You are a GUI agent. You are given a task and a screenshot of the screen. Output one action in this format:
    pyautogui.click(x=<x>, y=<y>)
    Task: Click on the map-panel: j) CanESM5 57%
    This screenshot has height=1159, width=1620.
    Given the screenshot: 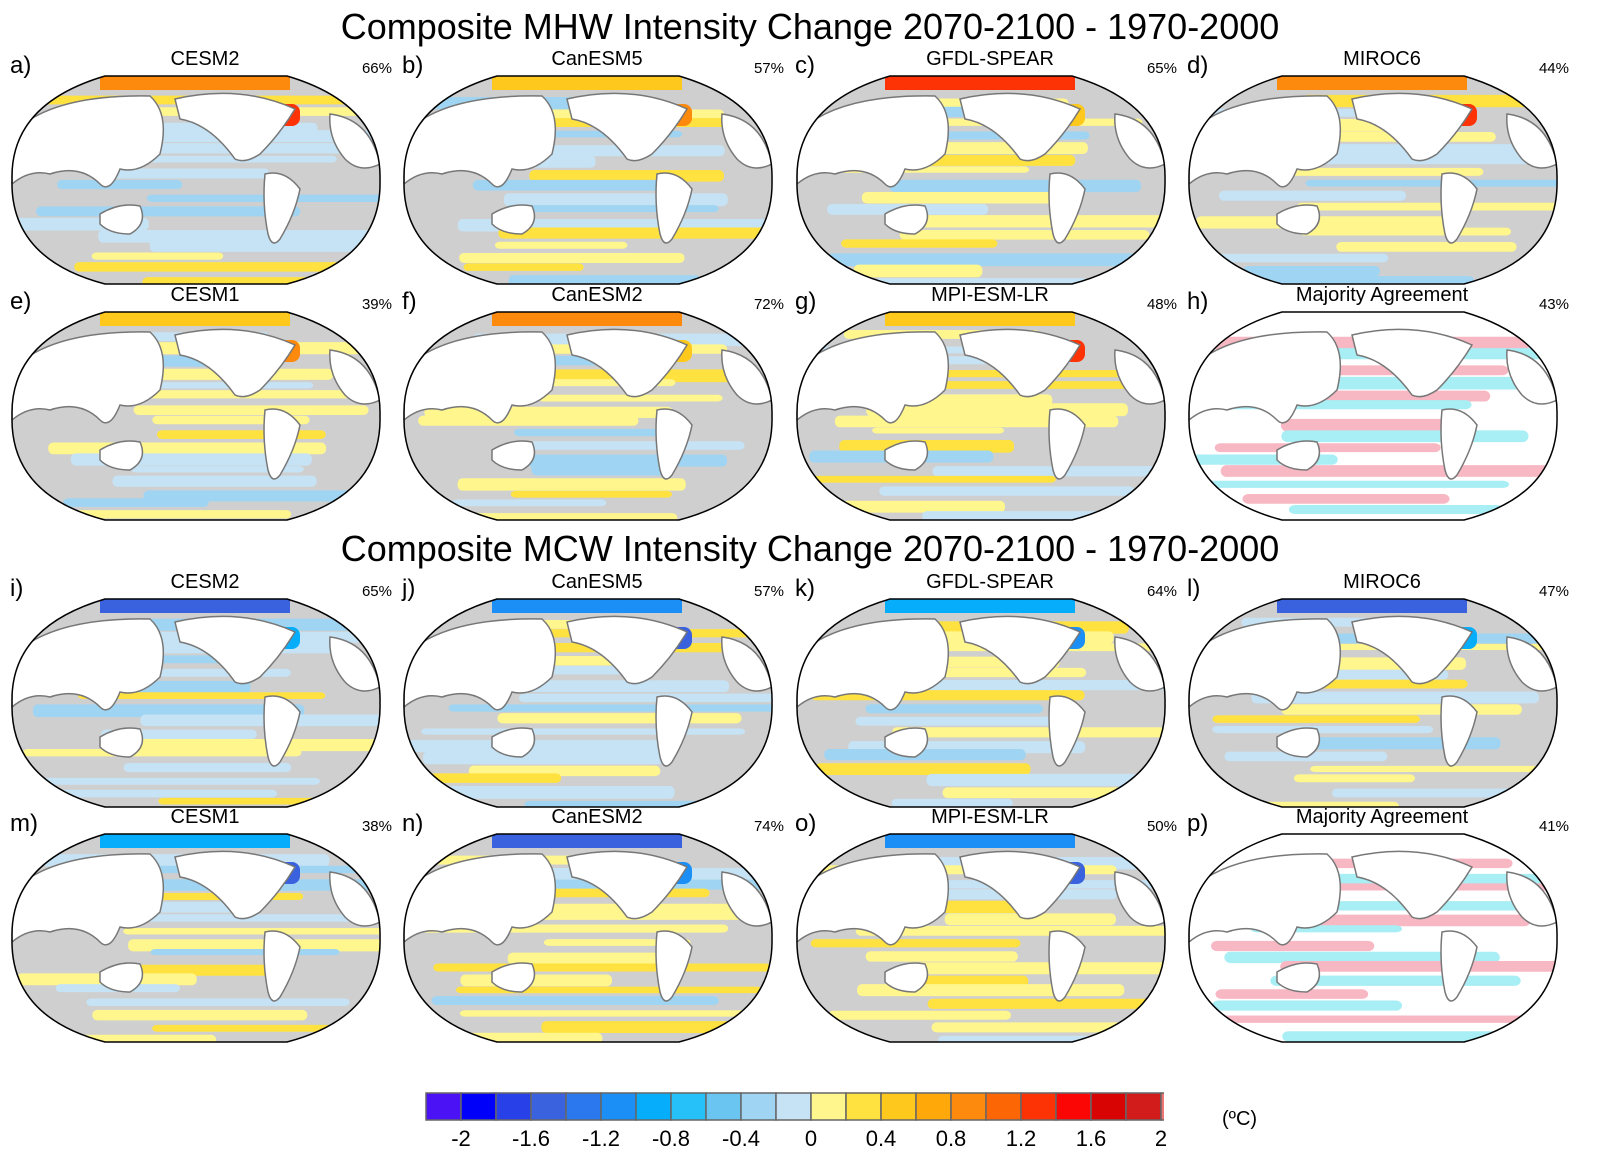 What is the action you would take?
    pyautogui.click(x=597, y=690)
    